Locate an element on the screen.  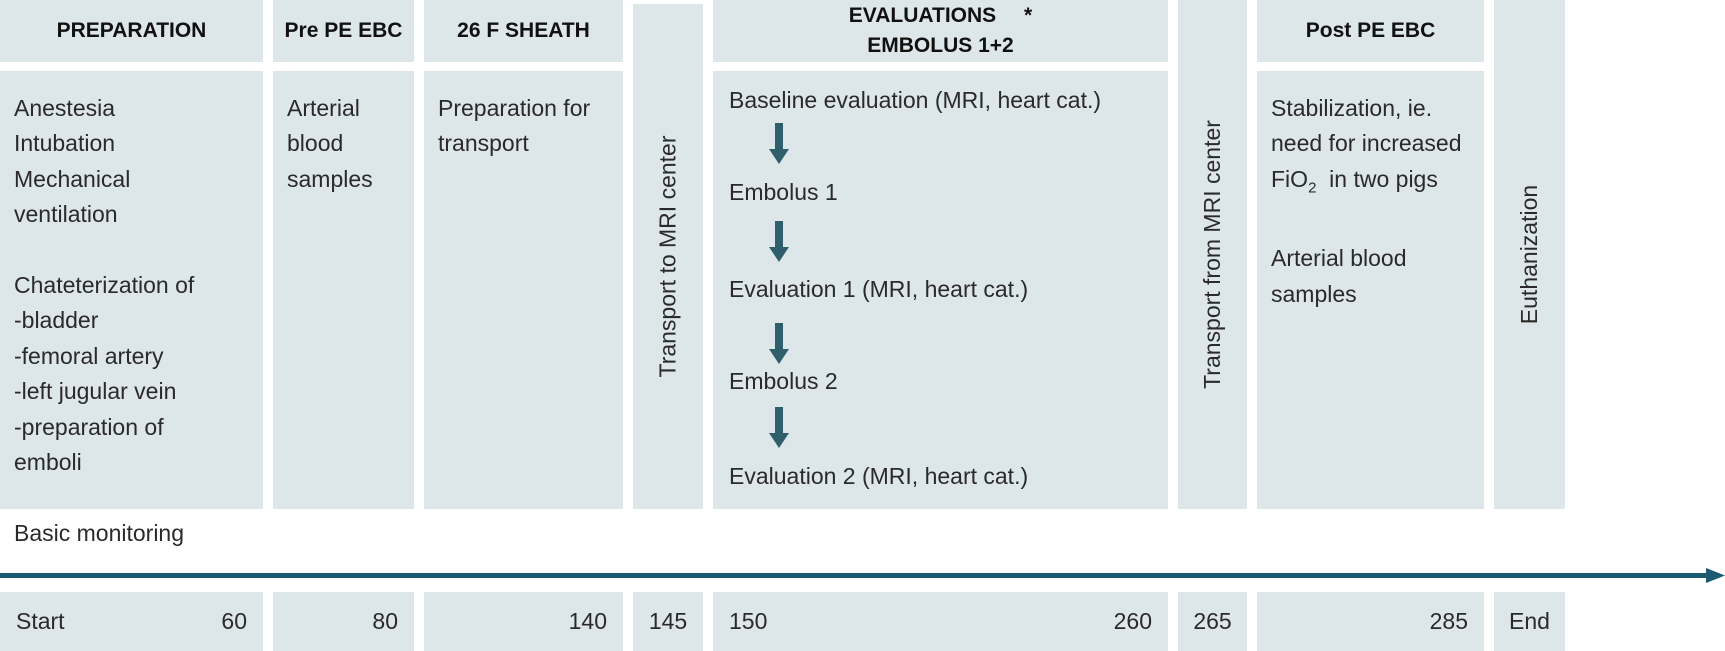
time-285: 285 is located at coordinates (1448, 621).